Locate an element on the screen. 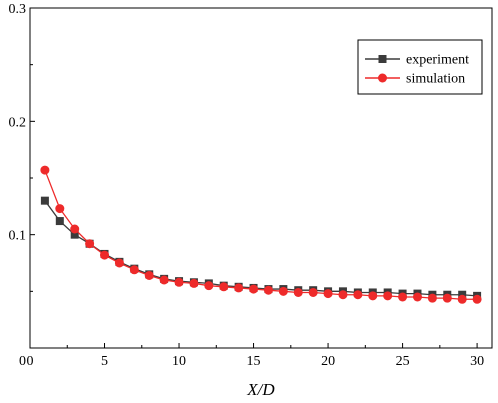 The image size is (498, 403). x-tick-label: 25 is located at coordinates (403, 361).